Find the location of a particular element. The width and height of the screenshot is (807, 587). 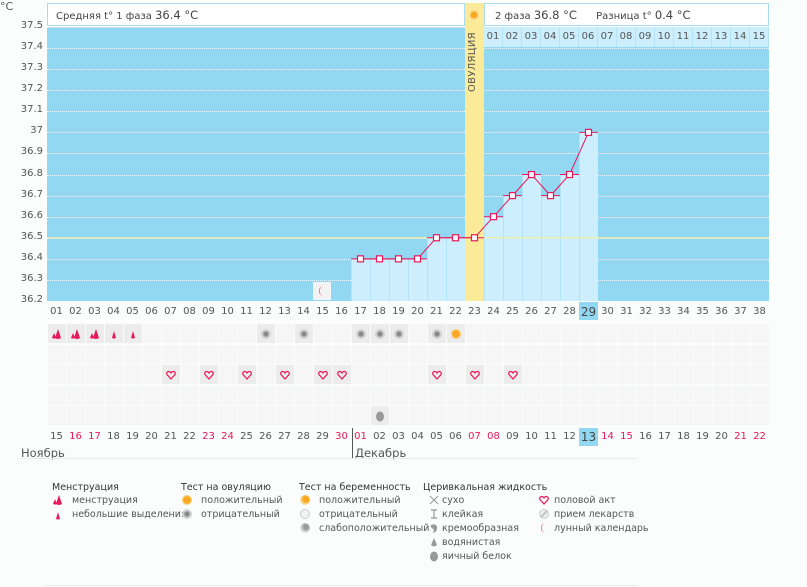

cycle-day: 26 is located at coordinates (531, 311).